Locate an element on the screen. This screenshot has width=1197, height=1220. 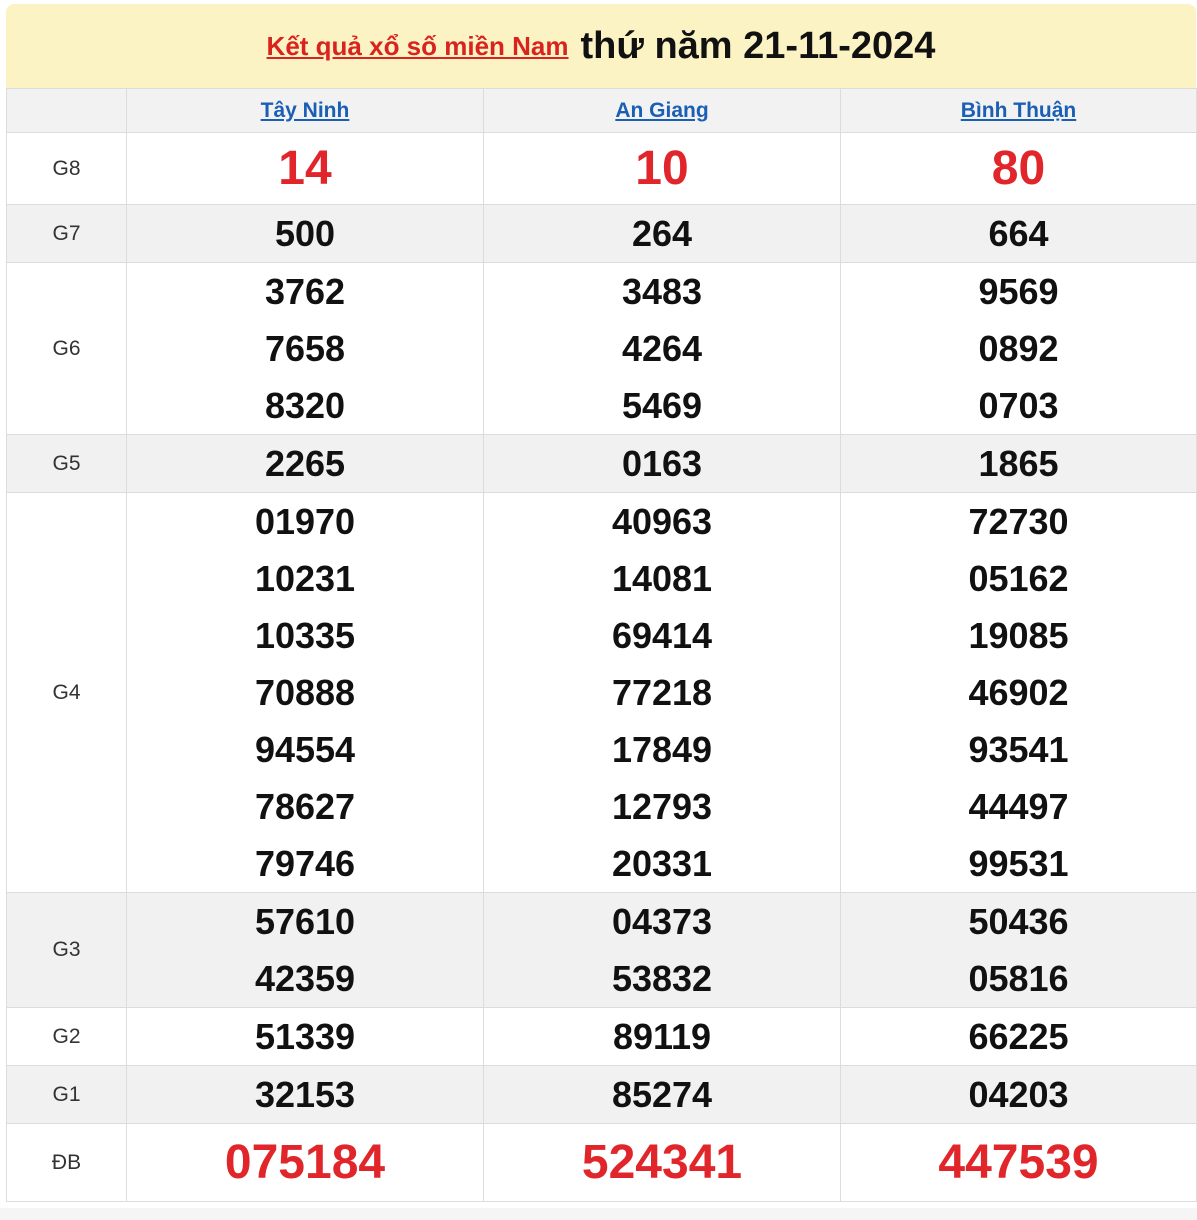
prize-label: G3 is located at coordinates (66, 950).